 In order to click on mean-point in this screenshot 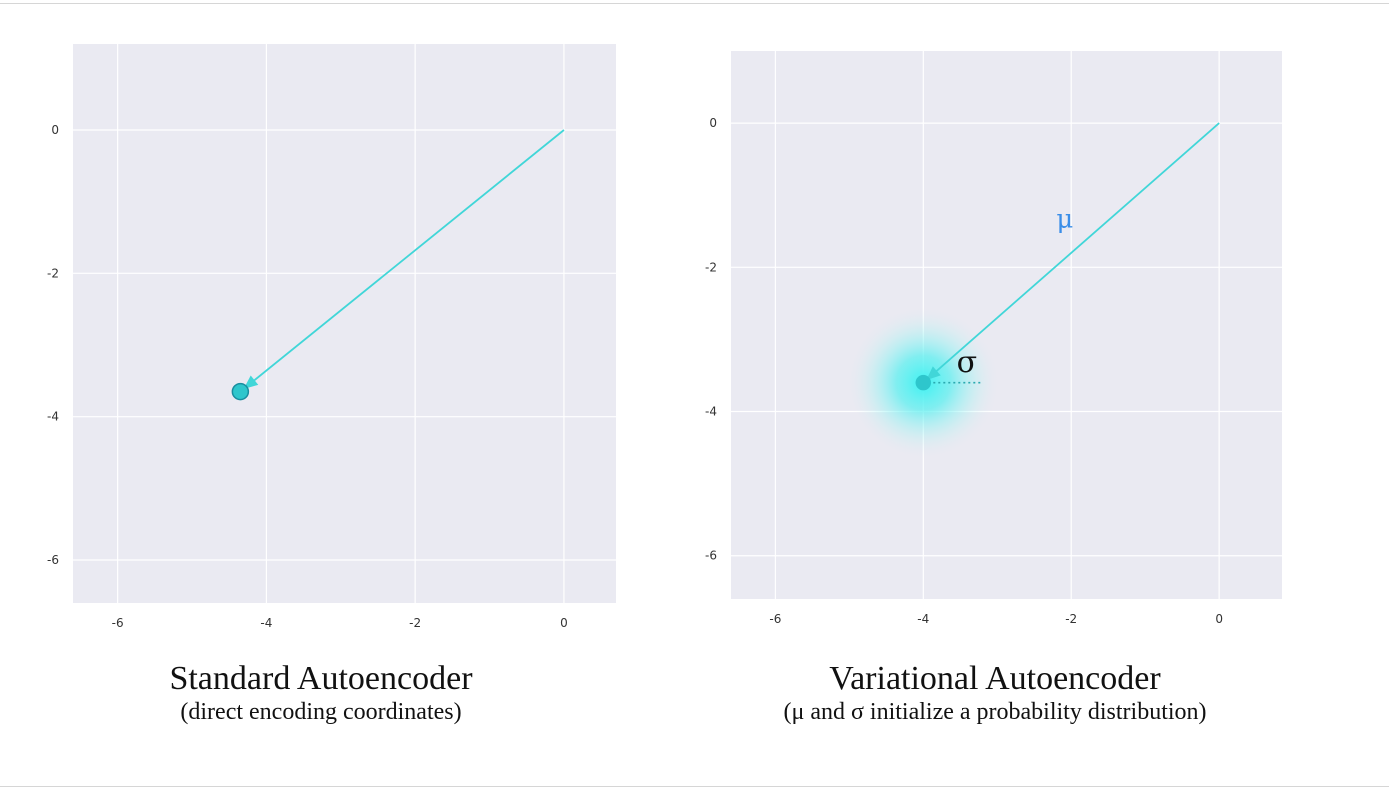, I will do `click(923, 382)`.